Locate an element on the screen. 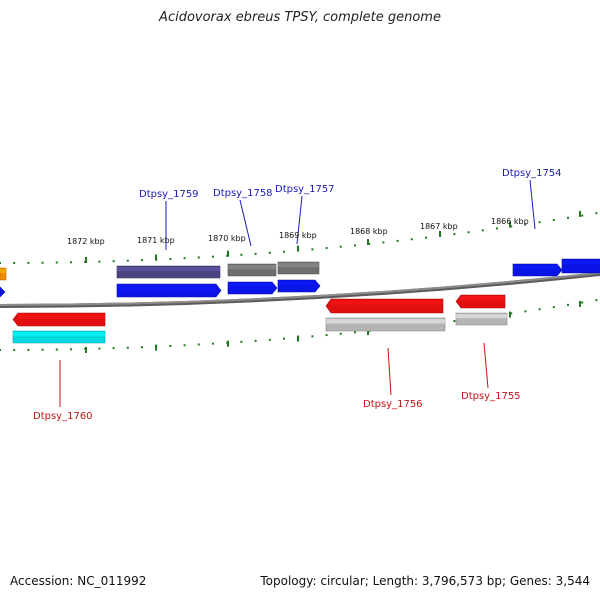  gene-label-dtpsy-1760: Dtpsy_1760 is located at coordinates (63, 416).